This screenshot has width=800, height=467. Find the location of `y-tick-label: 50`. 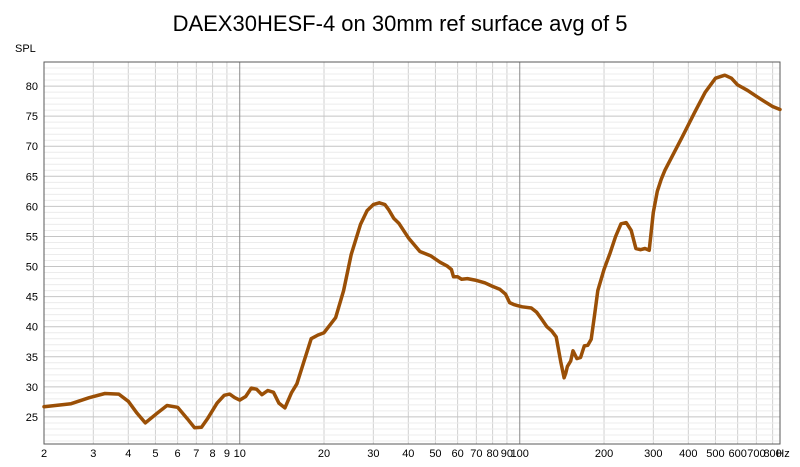

y-tick-label: 50 is located at coordinates (32, 268).